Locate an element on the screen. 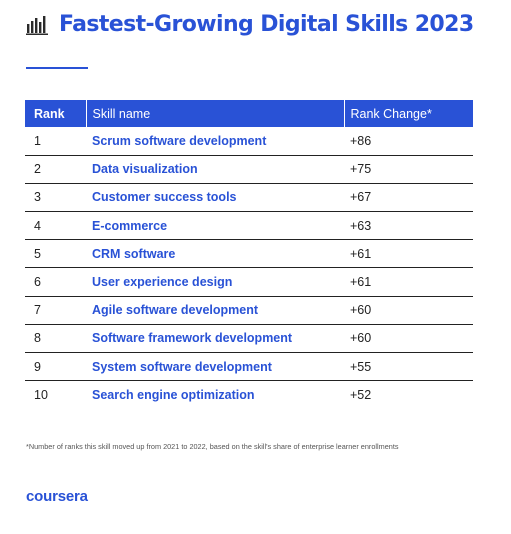  skill-name-cell: Customer success tools is located at coordinates (215, 198).